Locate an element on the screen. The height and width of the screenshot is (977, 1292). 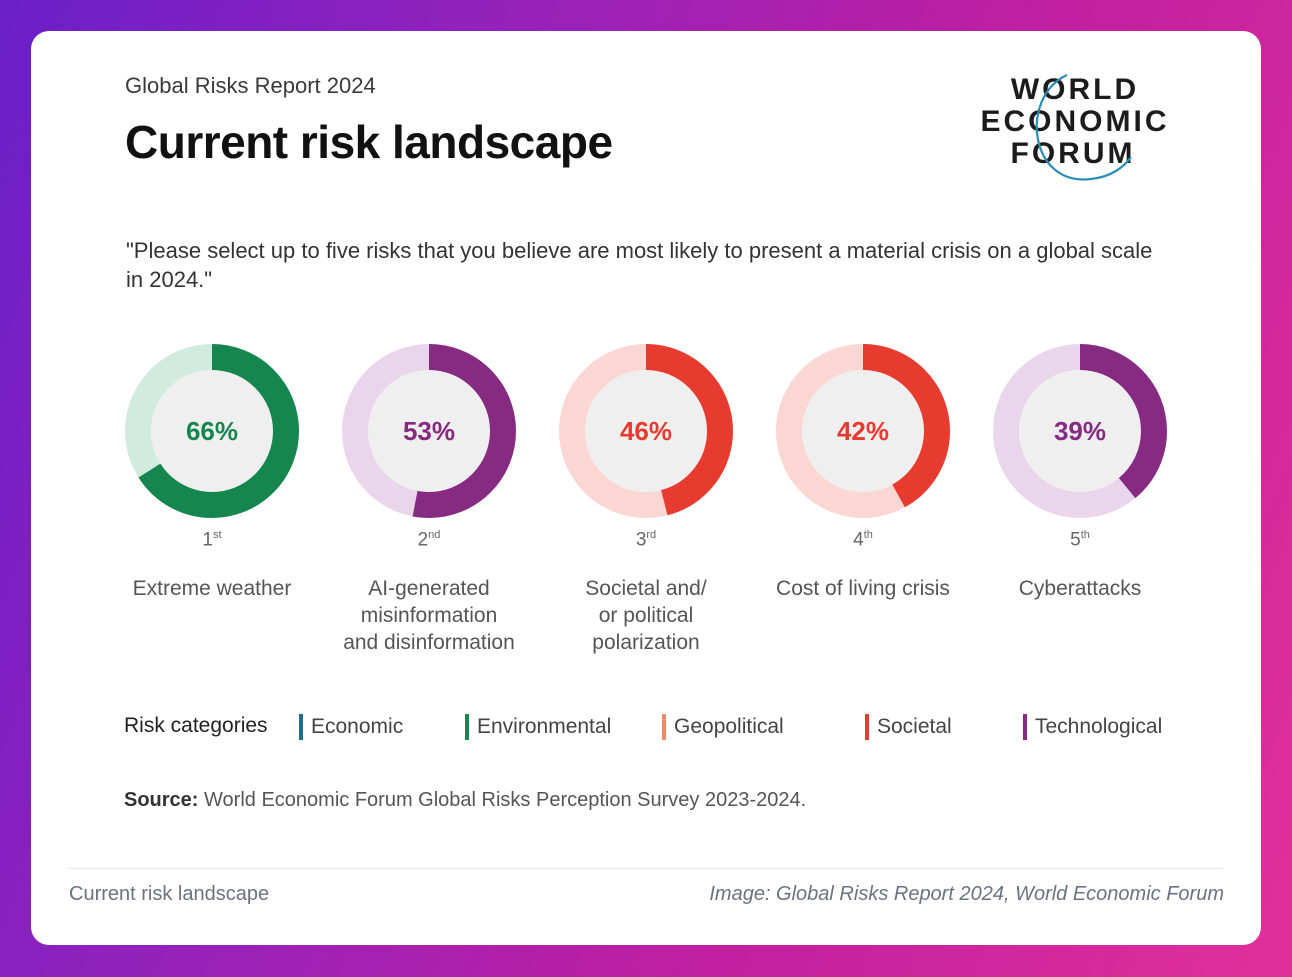
donut-chart: 42% is located at coordinates (863, 431).